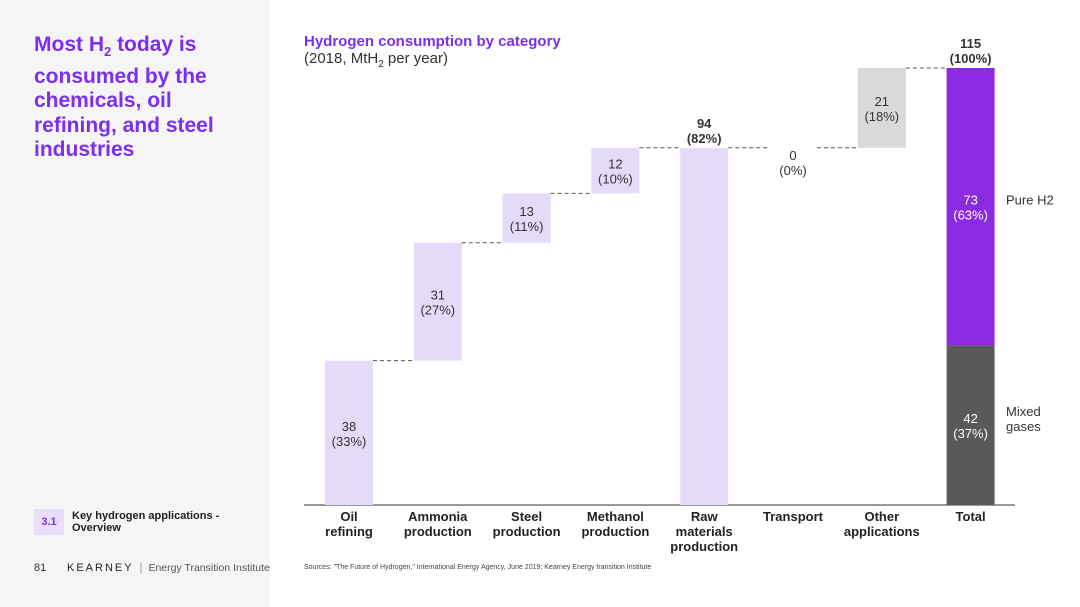 This screenshot has width=1080, height=607. What do you see at coordinates (881, 116) in the screenshot?
I see `data-label-pct: (18%)` at bounding box center [881, 116].